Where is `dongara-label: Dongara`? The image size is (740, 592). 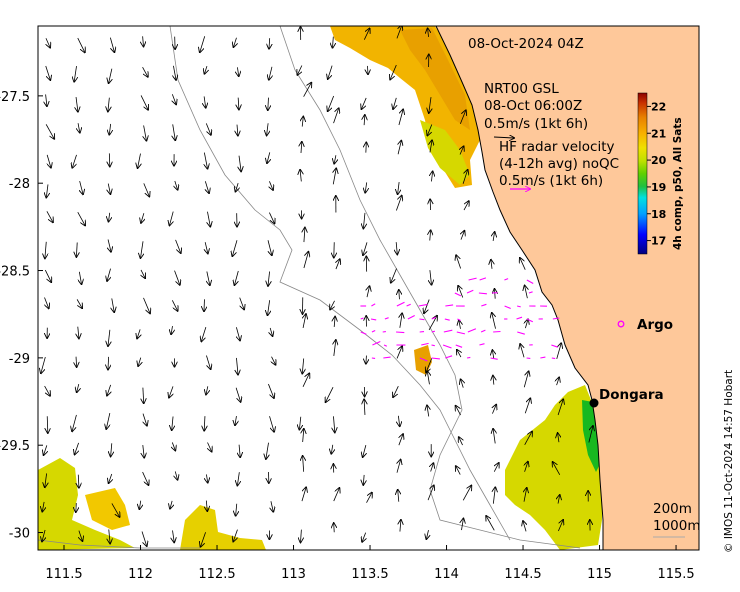 dongara-label: Dongara is located at coordinates (631, 395).